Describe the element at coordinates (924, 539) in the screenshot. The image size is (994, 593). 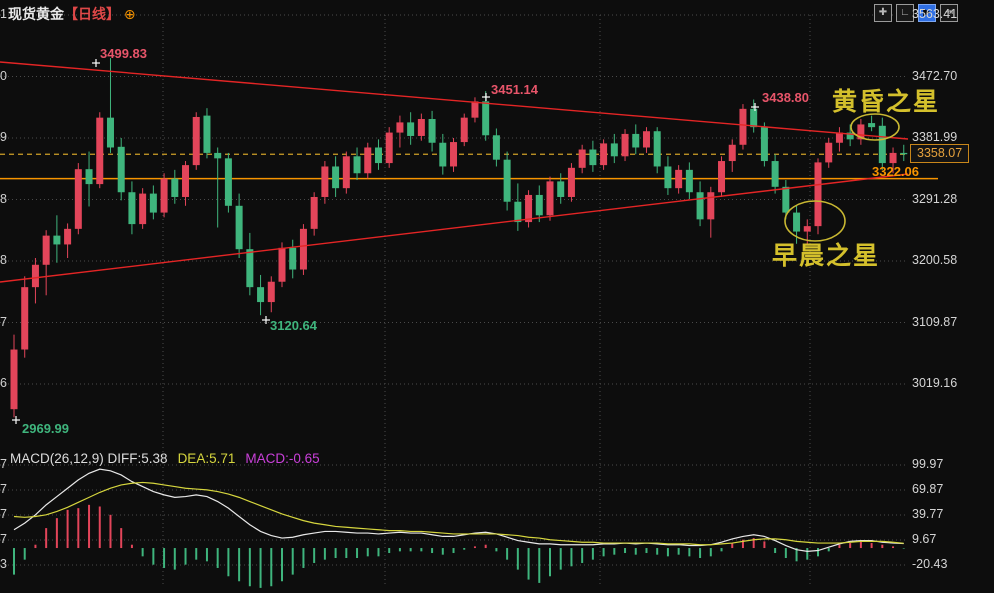
I see `macd-axis-label: 9.67` at that location.